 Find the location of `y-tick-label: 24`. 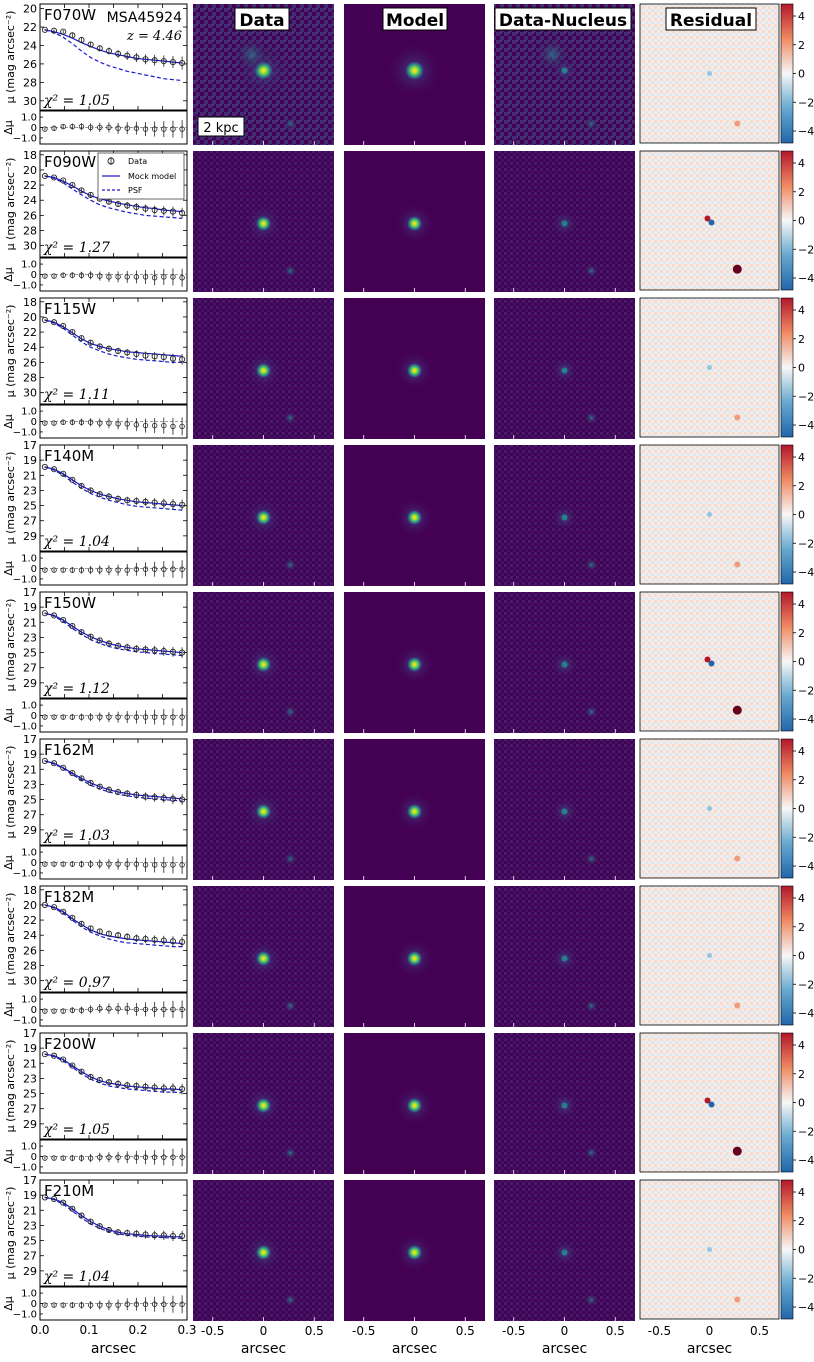

y-tick-label: 24 is located at coordinates (30, 935).